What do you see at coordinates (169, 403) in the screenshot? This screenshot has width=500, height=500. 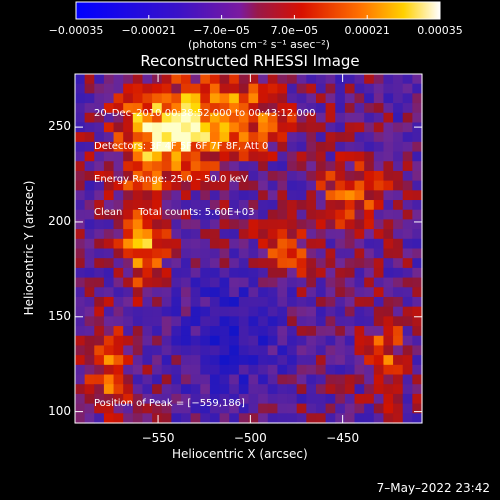 I see `peak-position-label: Position of Peak = [−559,186]` at bounding box center [169, 403].